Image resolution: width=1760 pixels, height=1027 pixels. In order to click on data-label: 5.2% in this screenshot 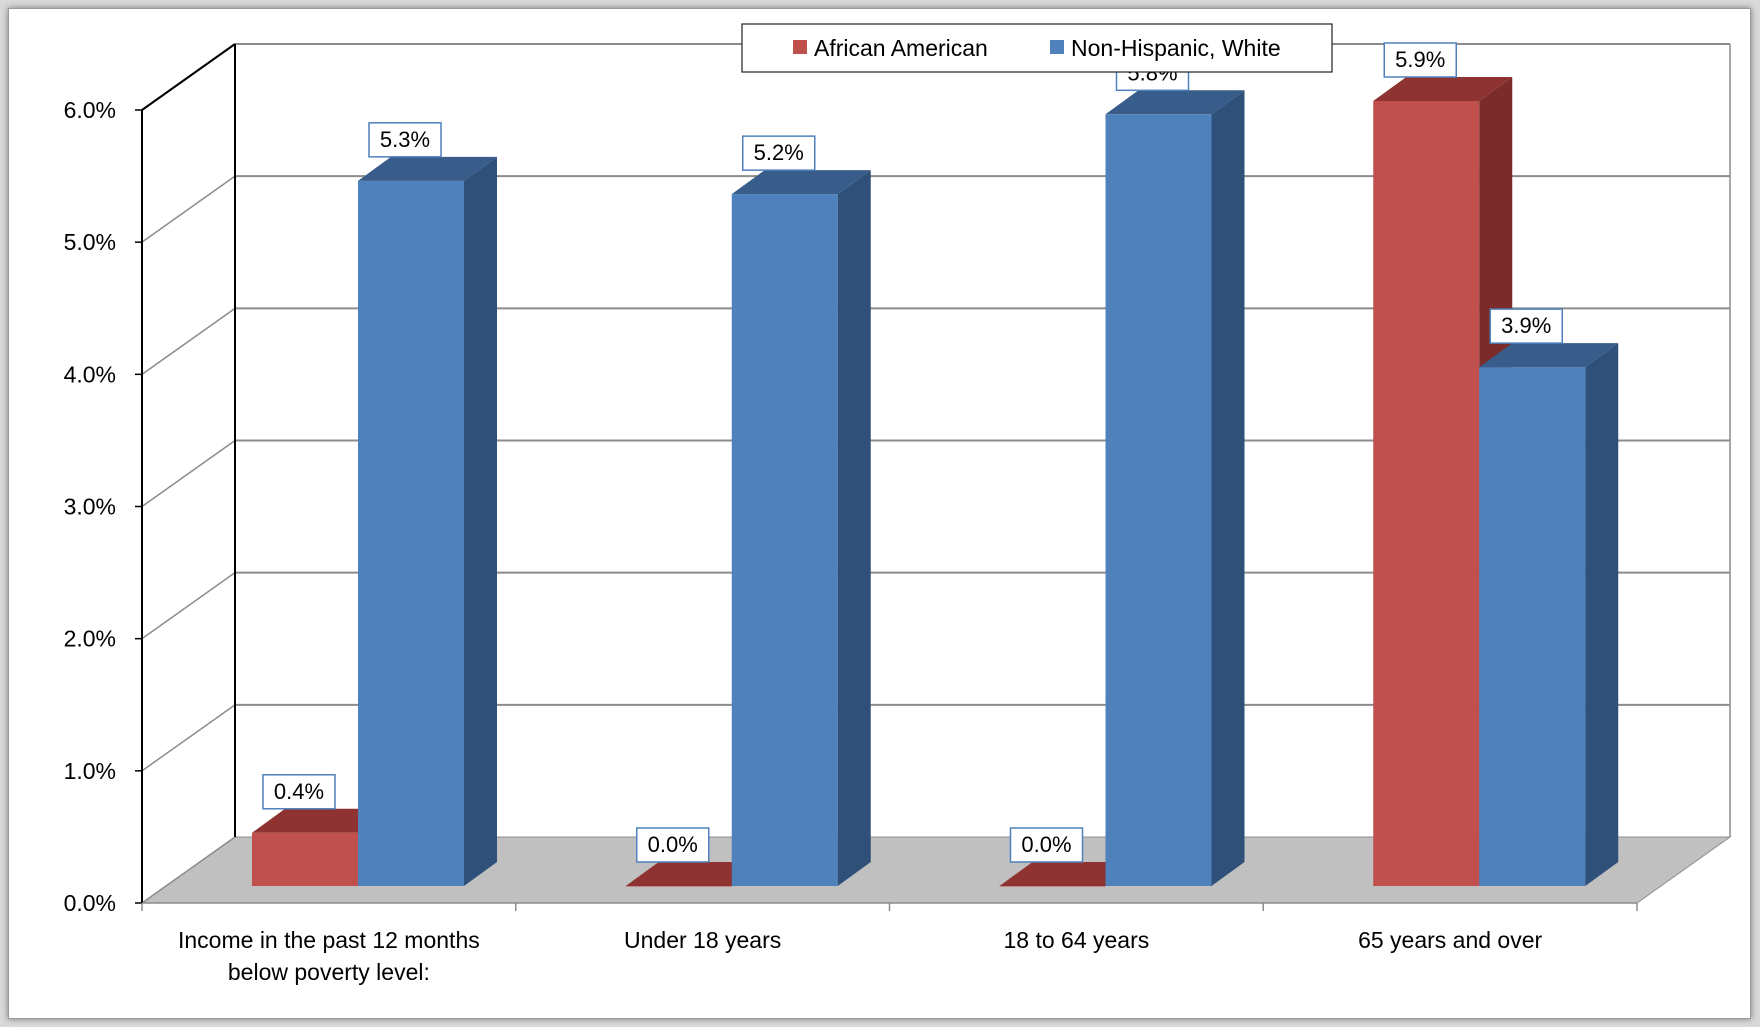, I will do `click(779, 153)`.